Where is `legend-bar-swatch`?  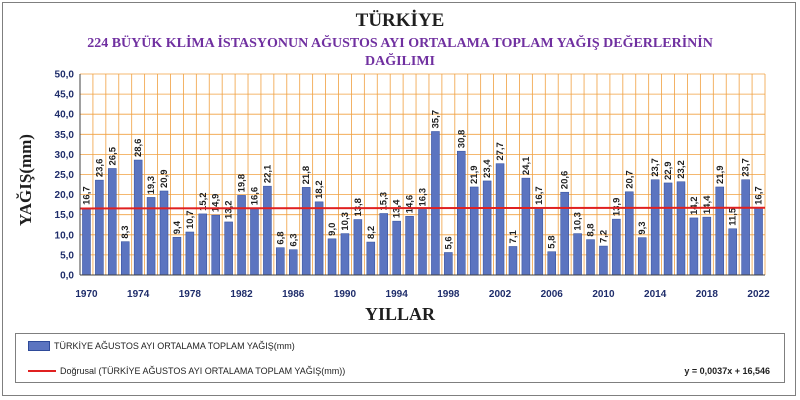 legend-bar-swatch is located at coordinates (39, 346).